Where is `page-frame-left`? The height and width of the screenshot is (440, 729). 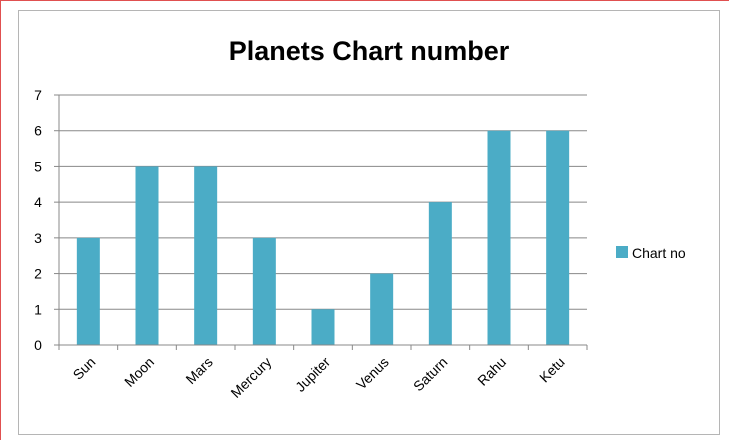
page-frame-left is located at coordinates (0, 220).